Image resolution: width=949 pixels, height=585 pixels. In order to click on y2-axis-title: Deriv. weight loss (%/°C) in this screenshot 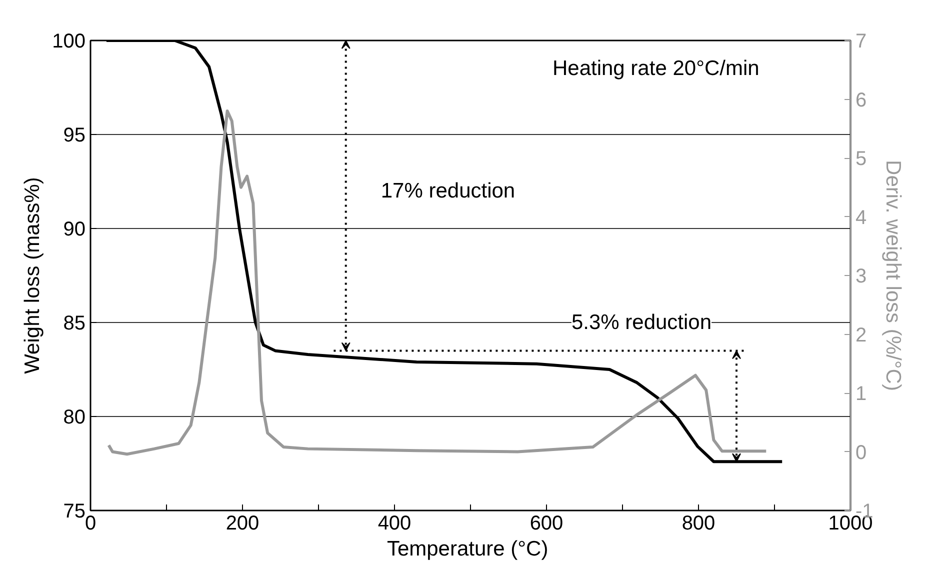, I will do `click(892, 275)`.